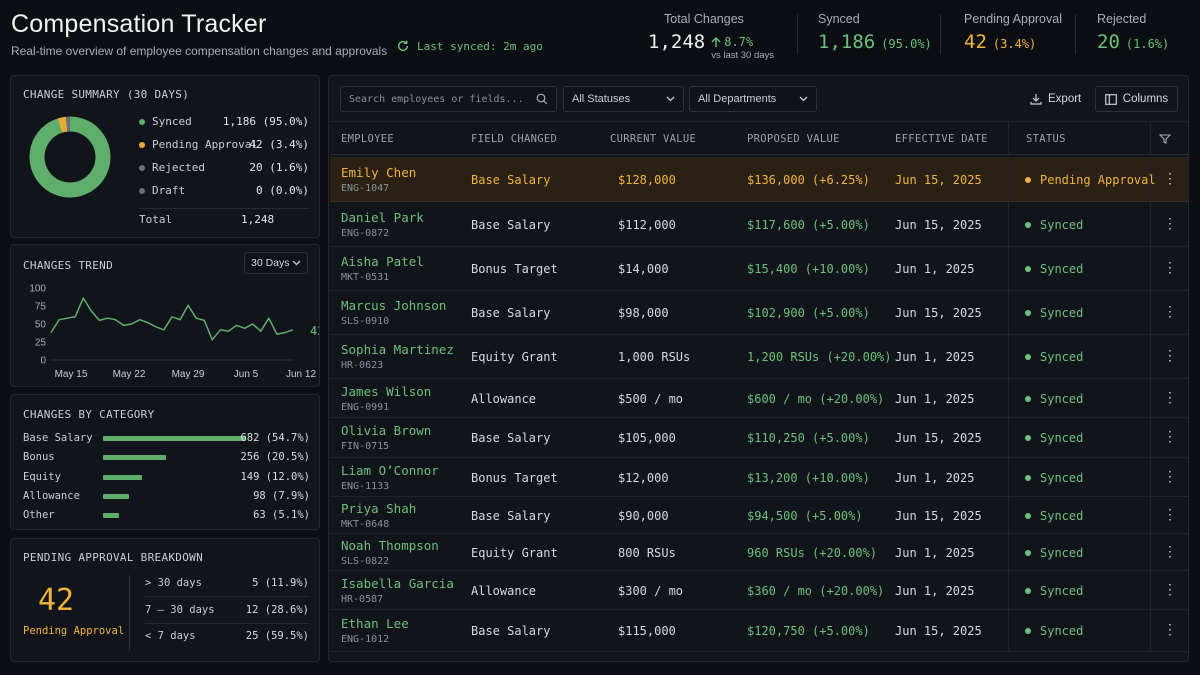 This screenshot has height=675, width=1200. I want to click on employee-name: Emily Chen, so click(379, 172).